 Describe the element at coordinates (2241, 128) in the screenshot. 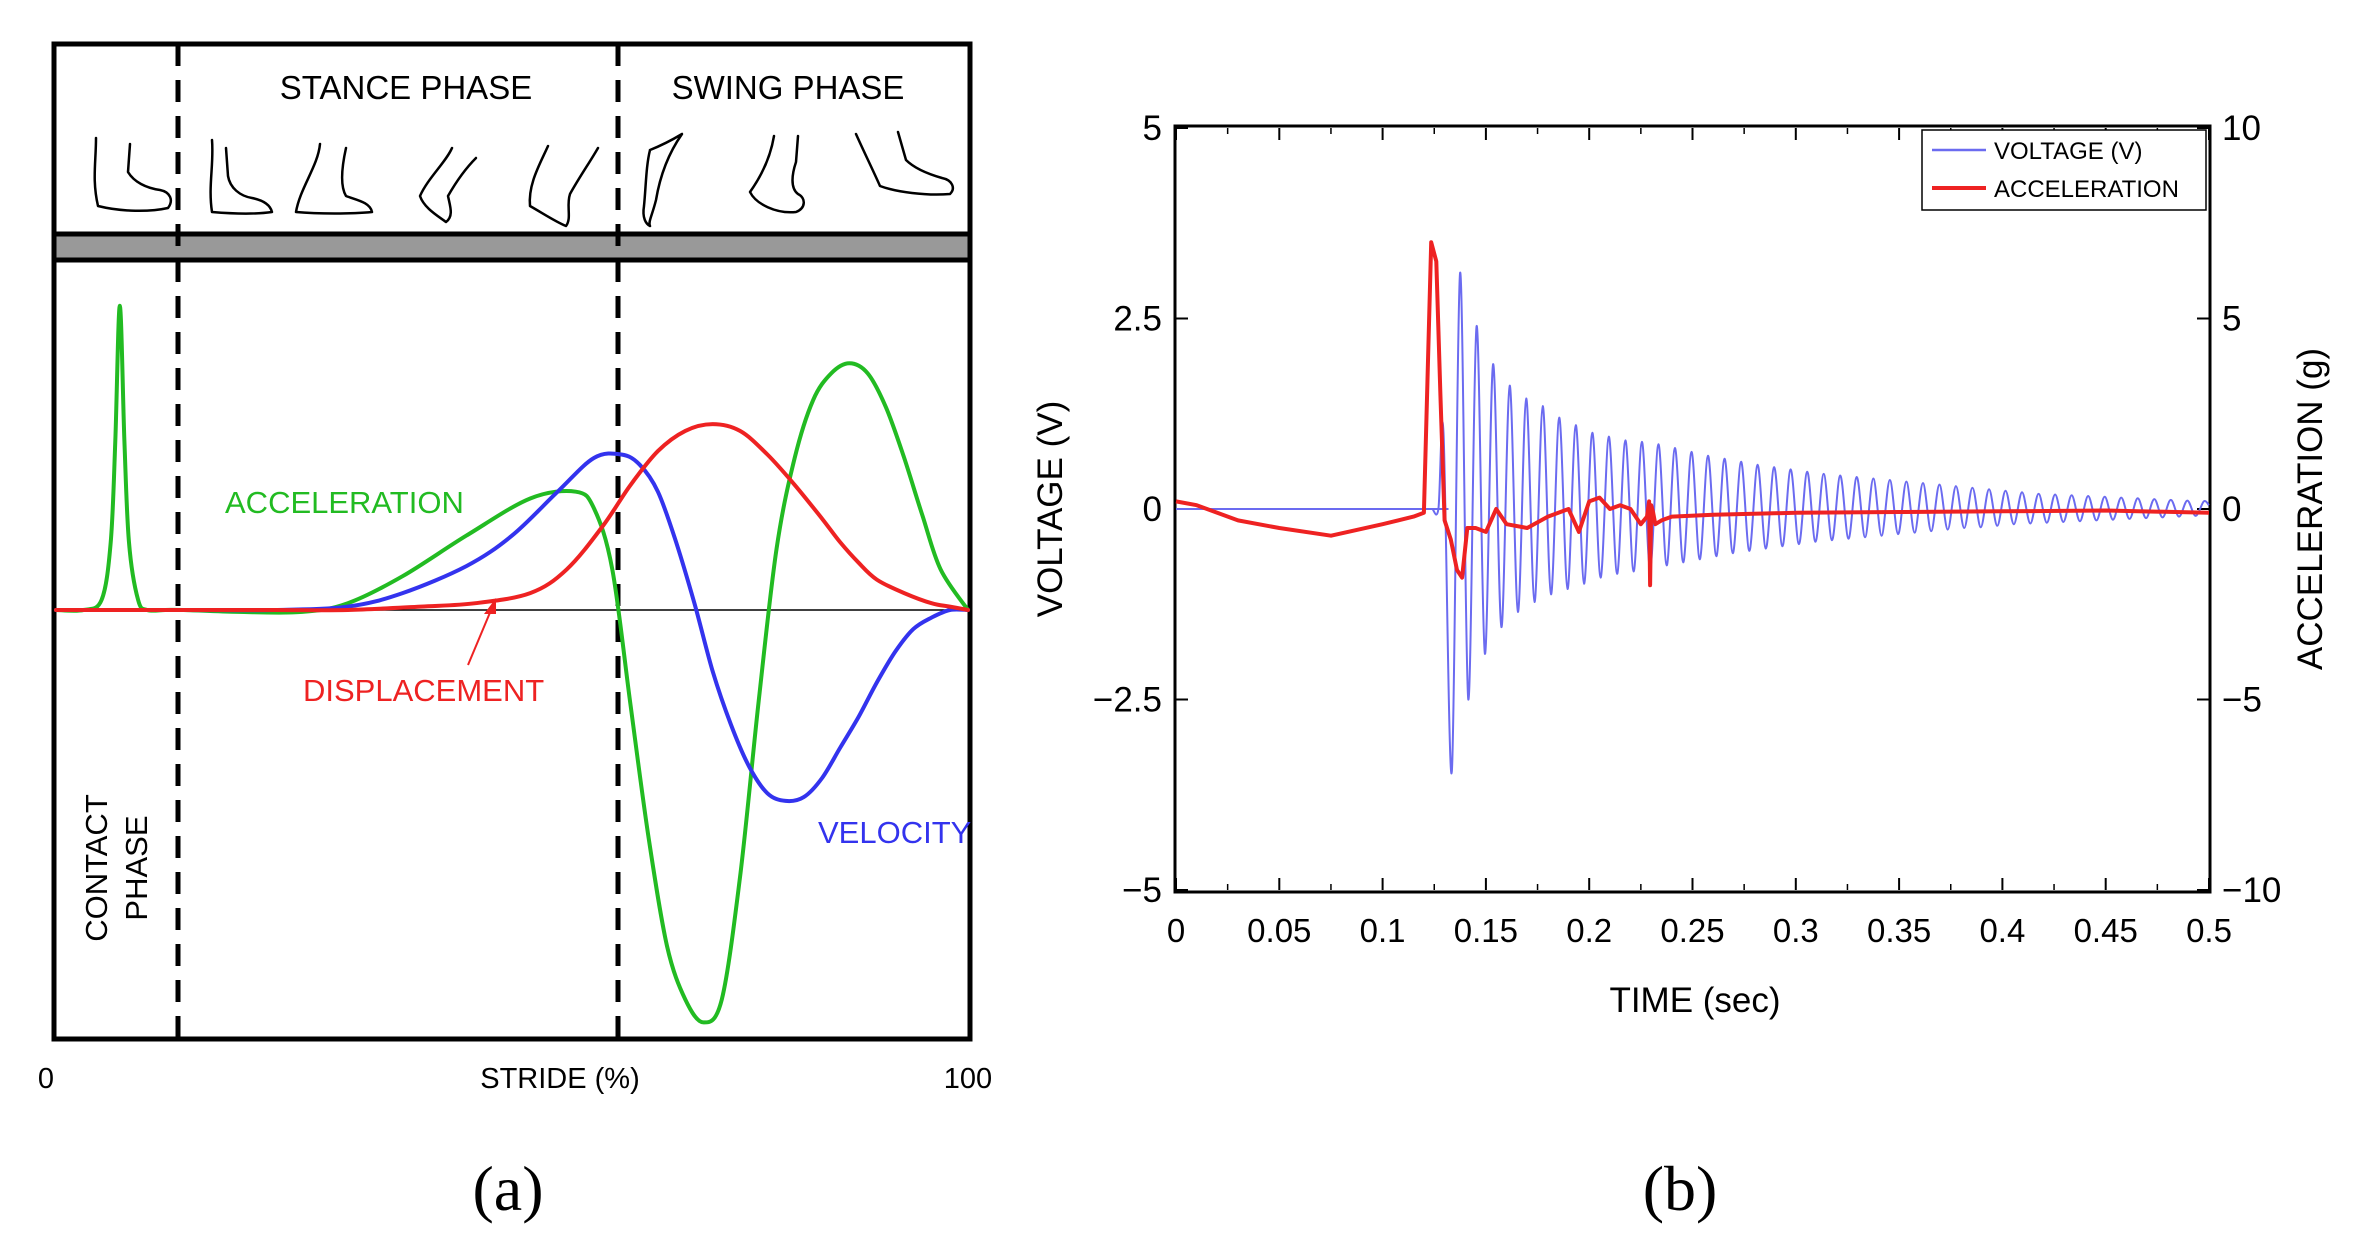

I see `y-right-tick-label: 10` at that location.